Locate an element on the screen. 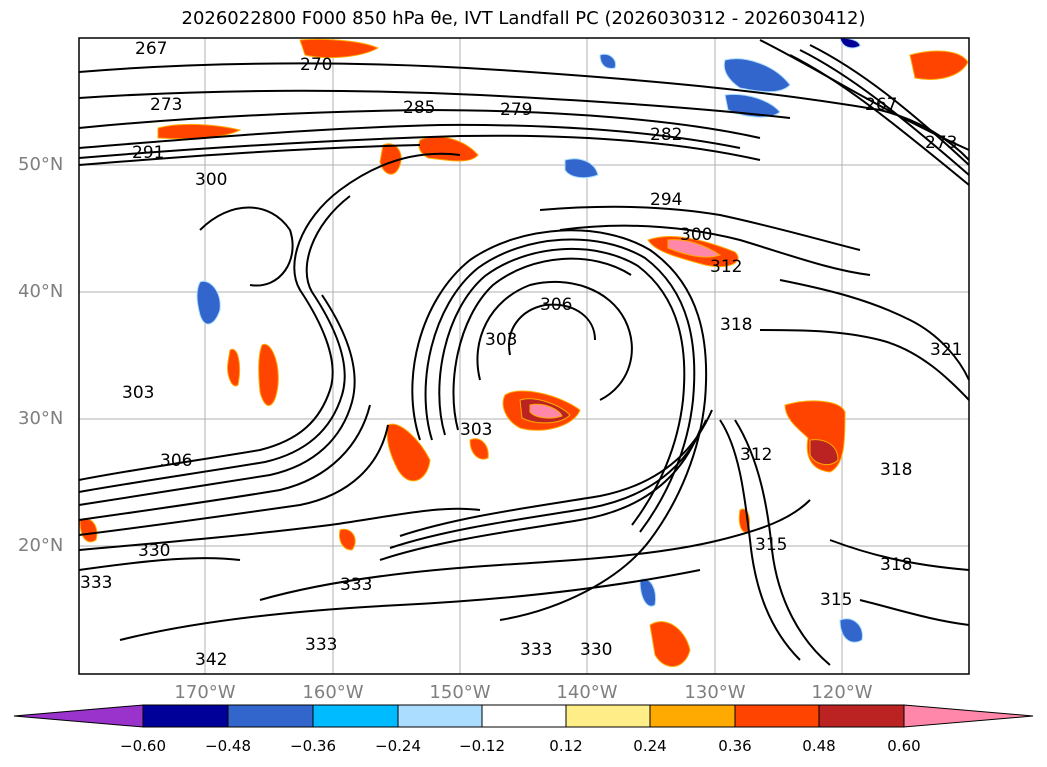 This screenshot has height=767, width=1047. lat-label: 40°N is located at coordinates (41, 291).